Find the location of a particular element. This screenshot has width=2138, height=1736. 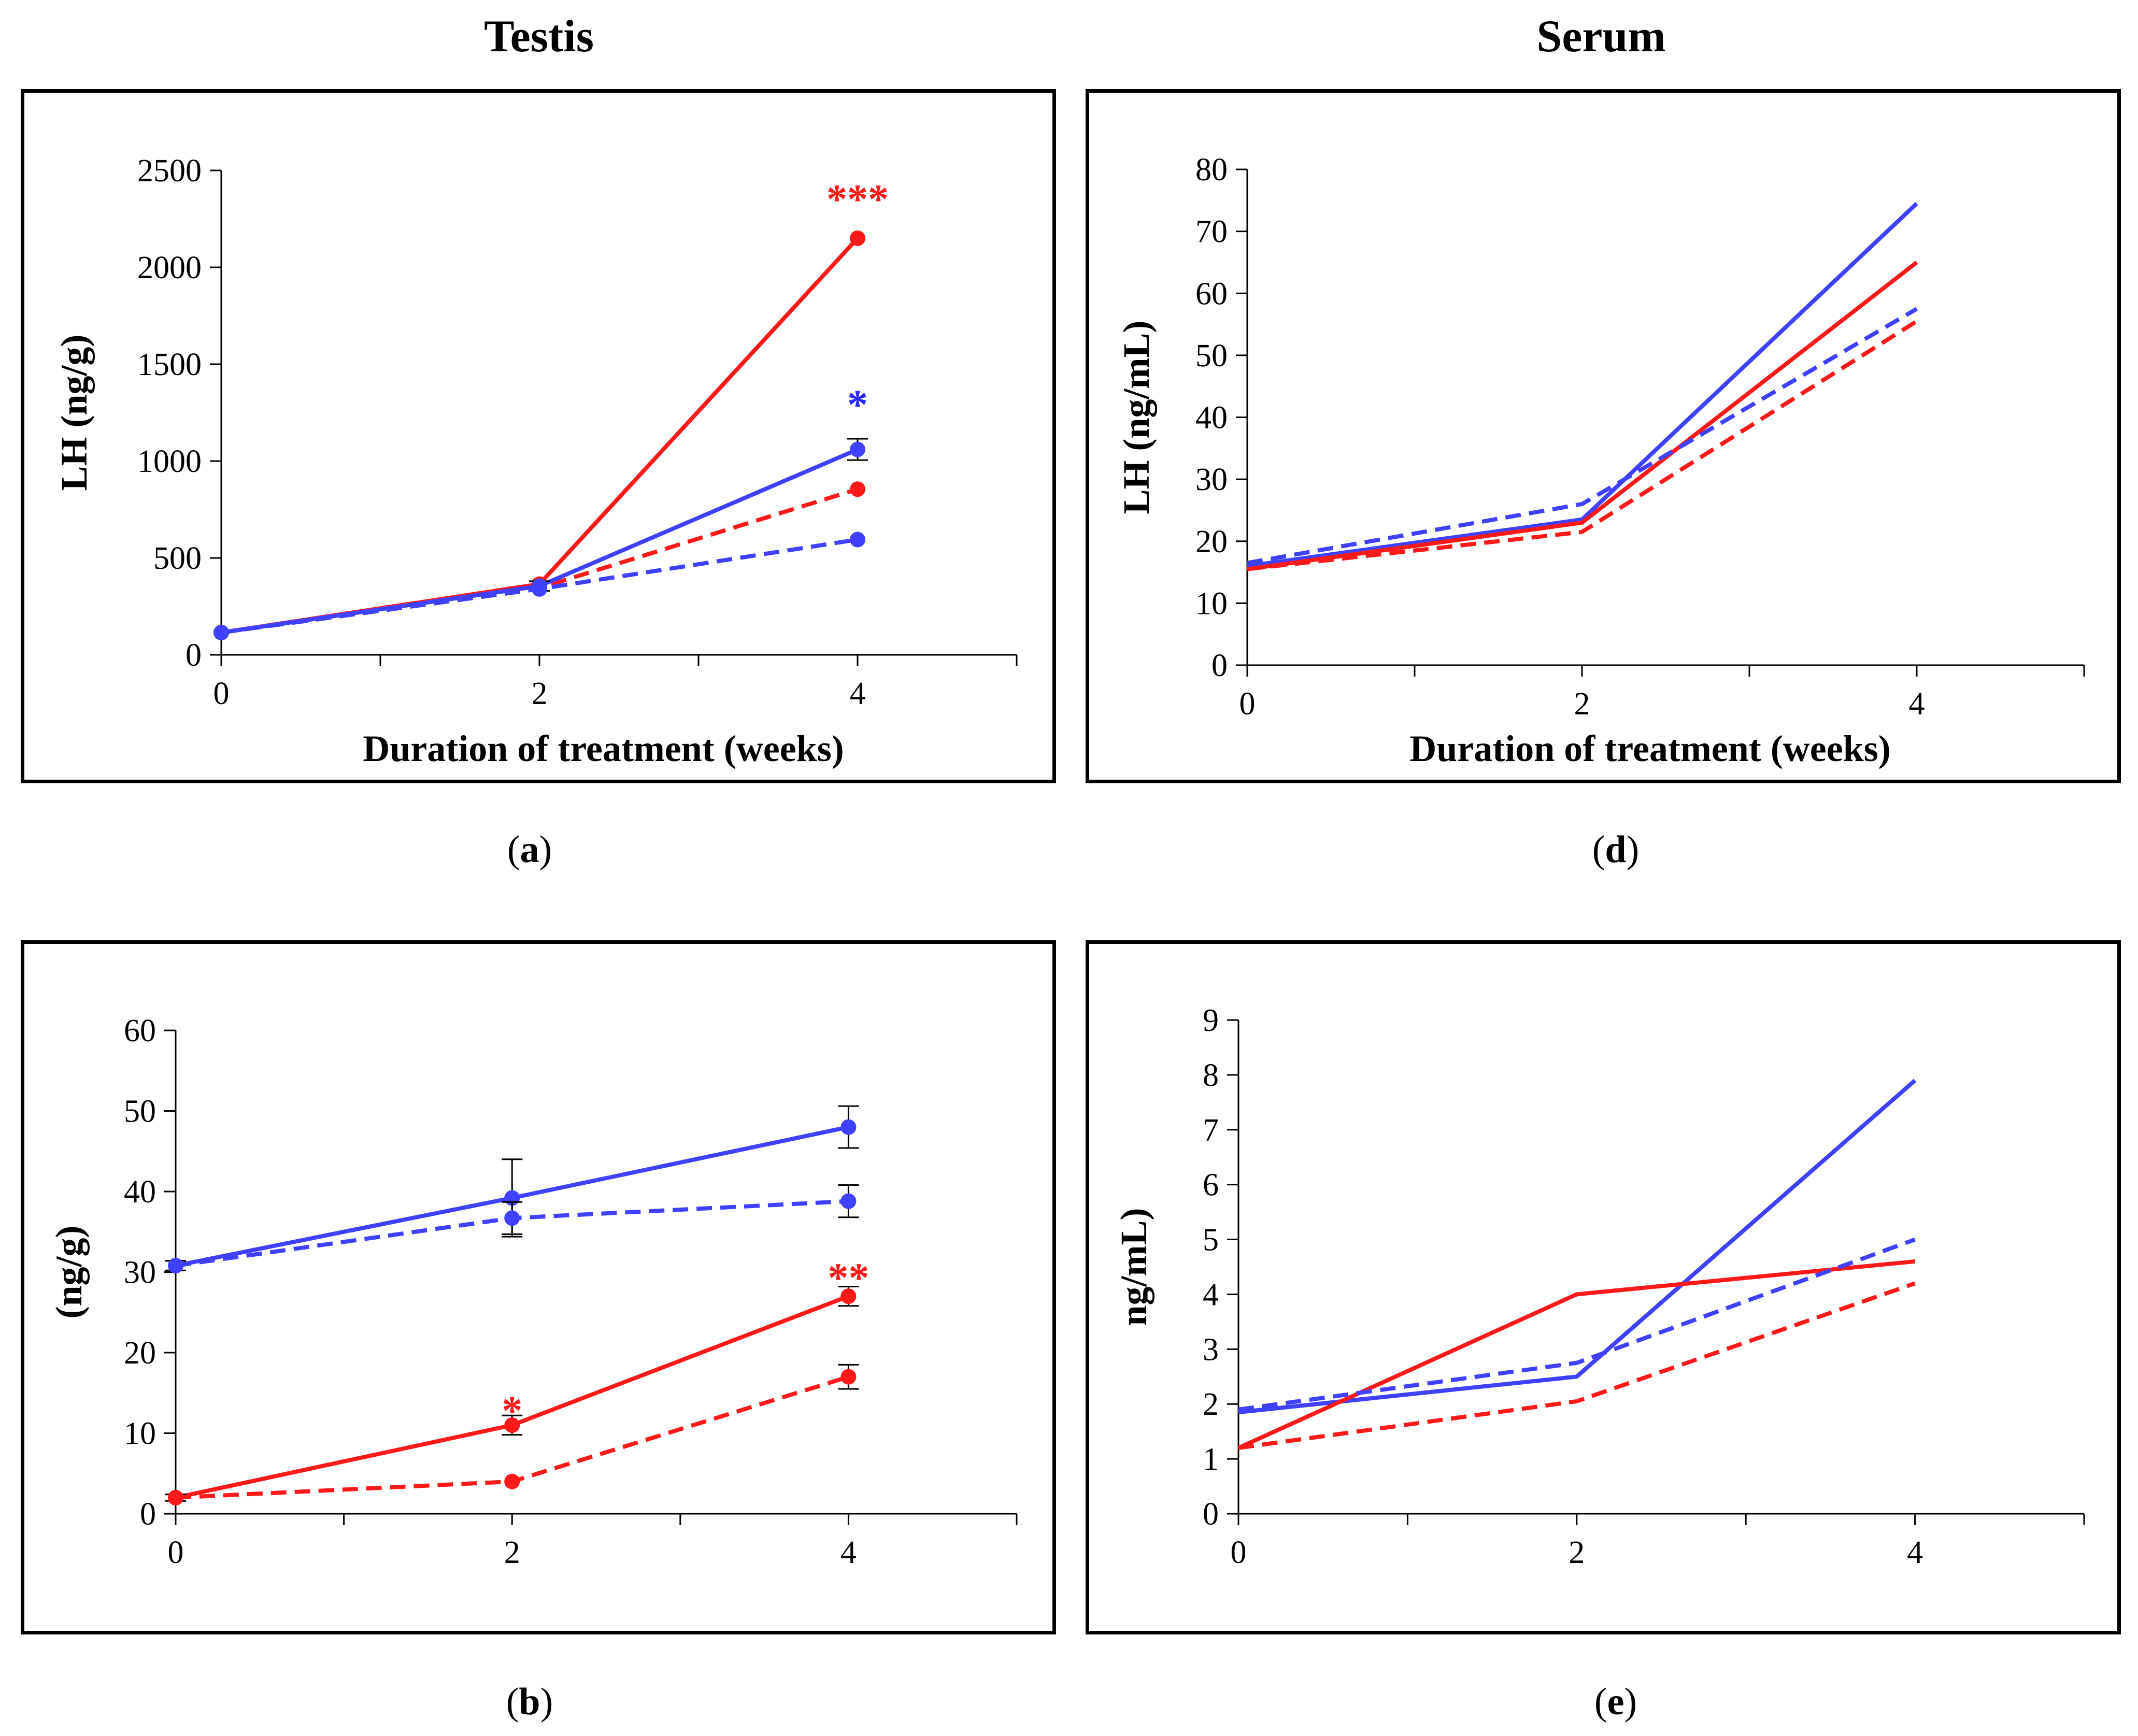

y-tick-label: 2 is located at coordinates (1211, 1404).